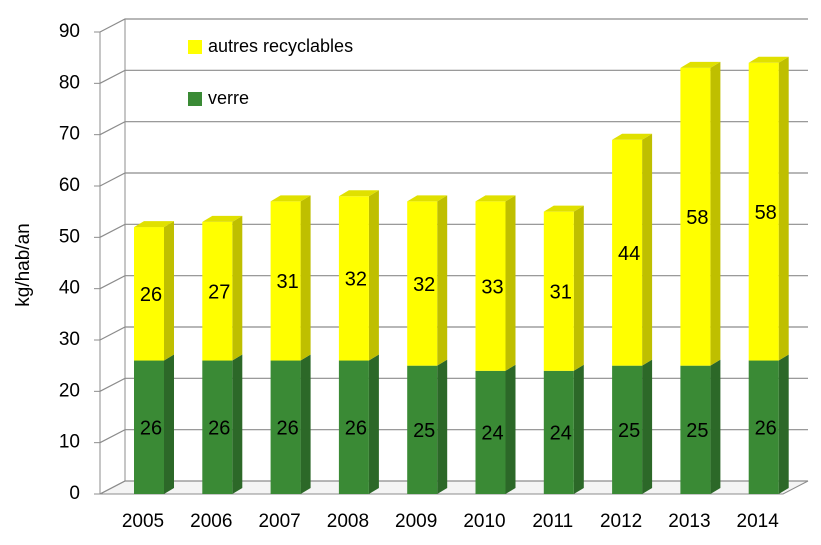 This screenshot has width=821, height=545. I want to click on x-tick-label: 2011, so click(552, 521).